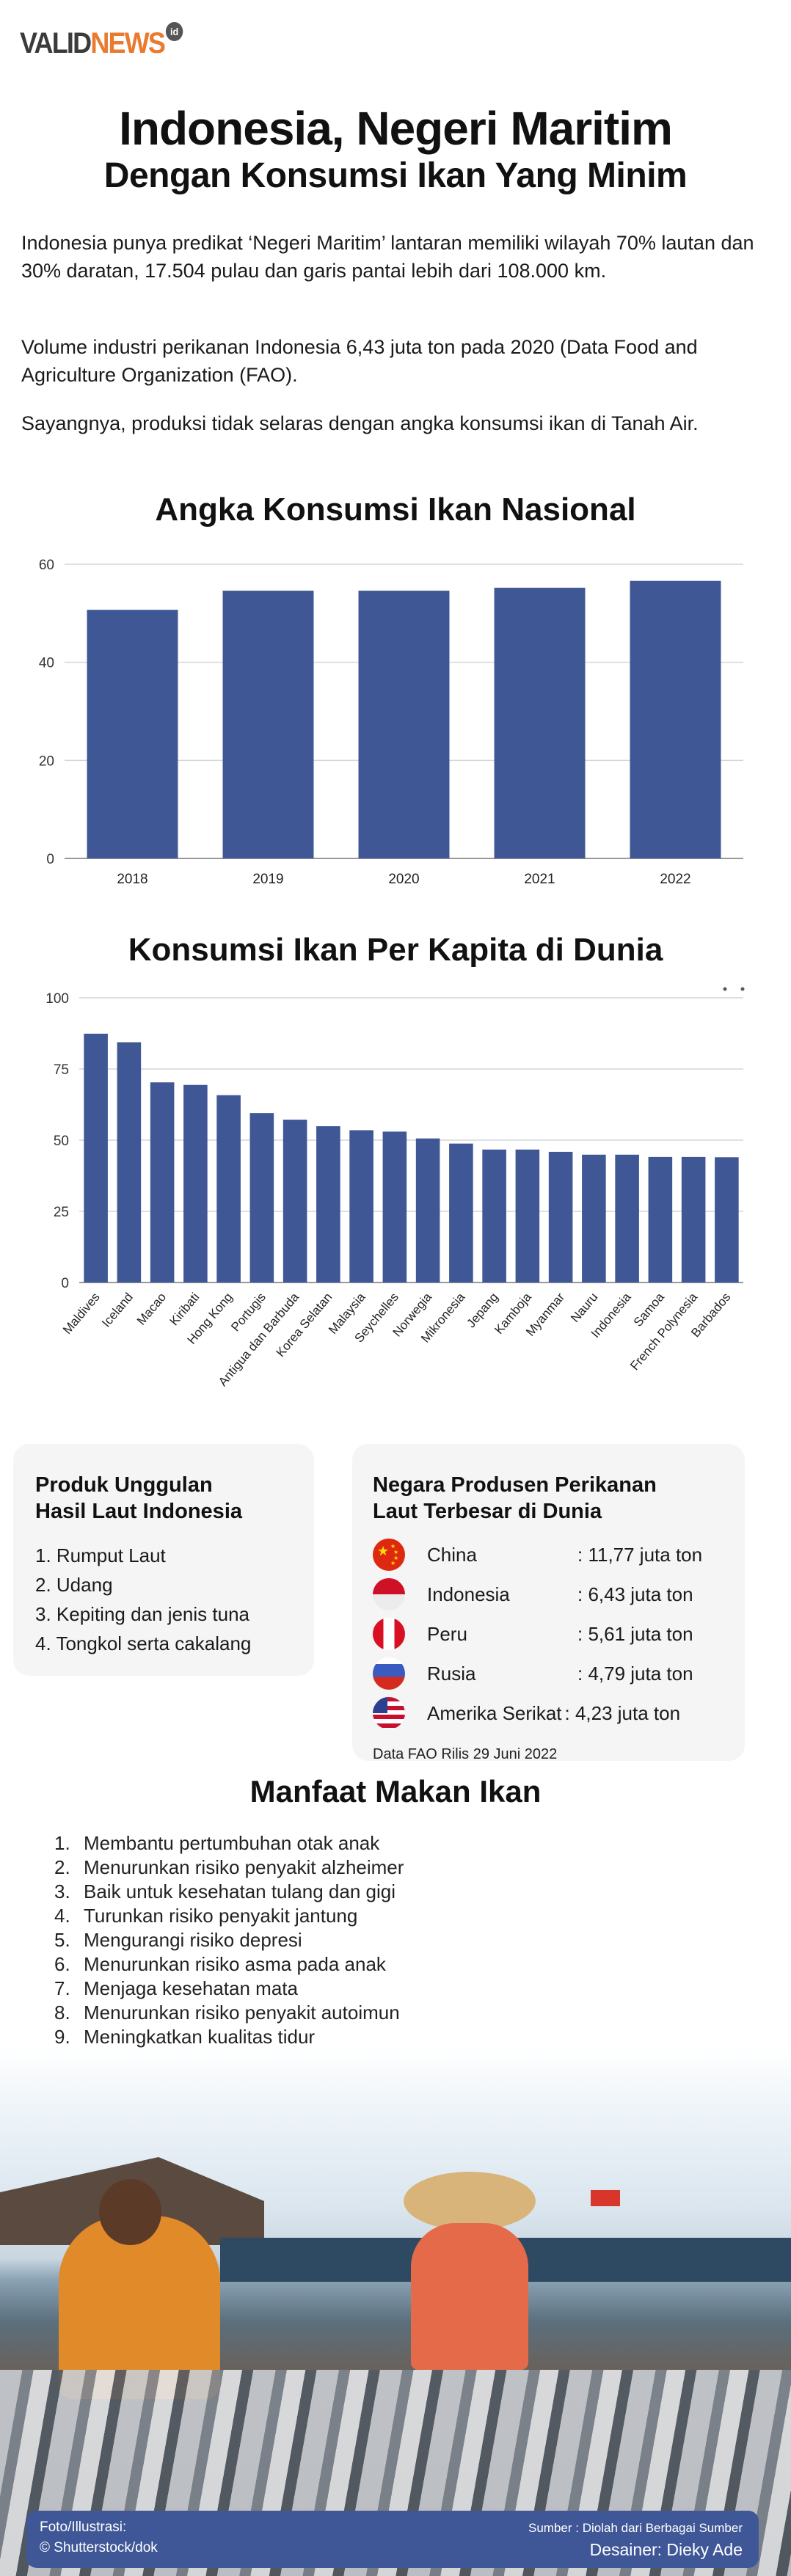  Describe the element at coordinates (469, 2296) in the screenshot. I see `photo-person-right` at that location.